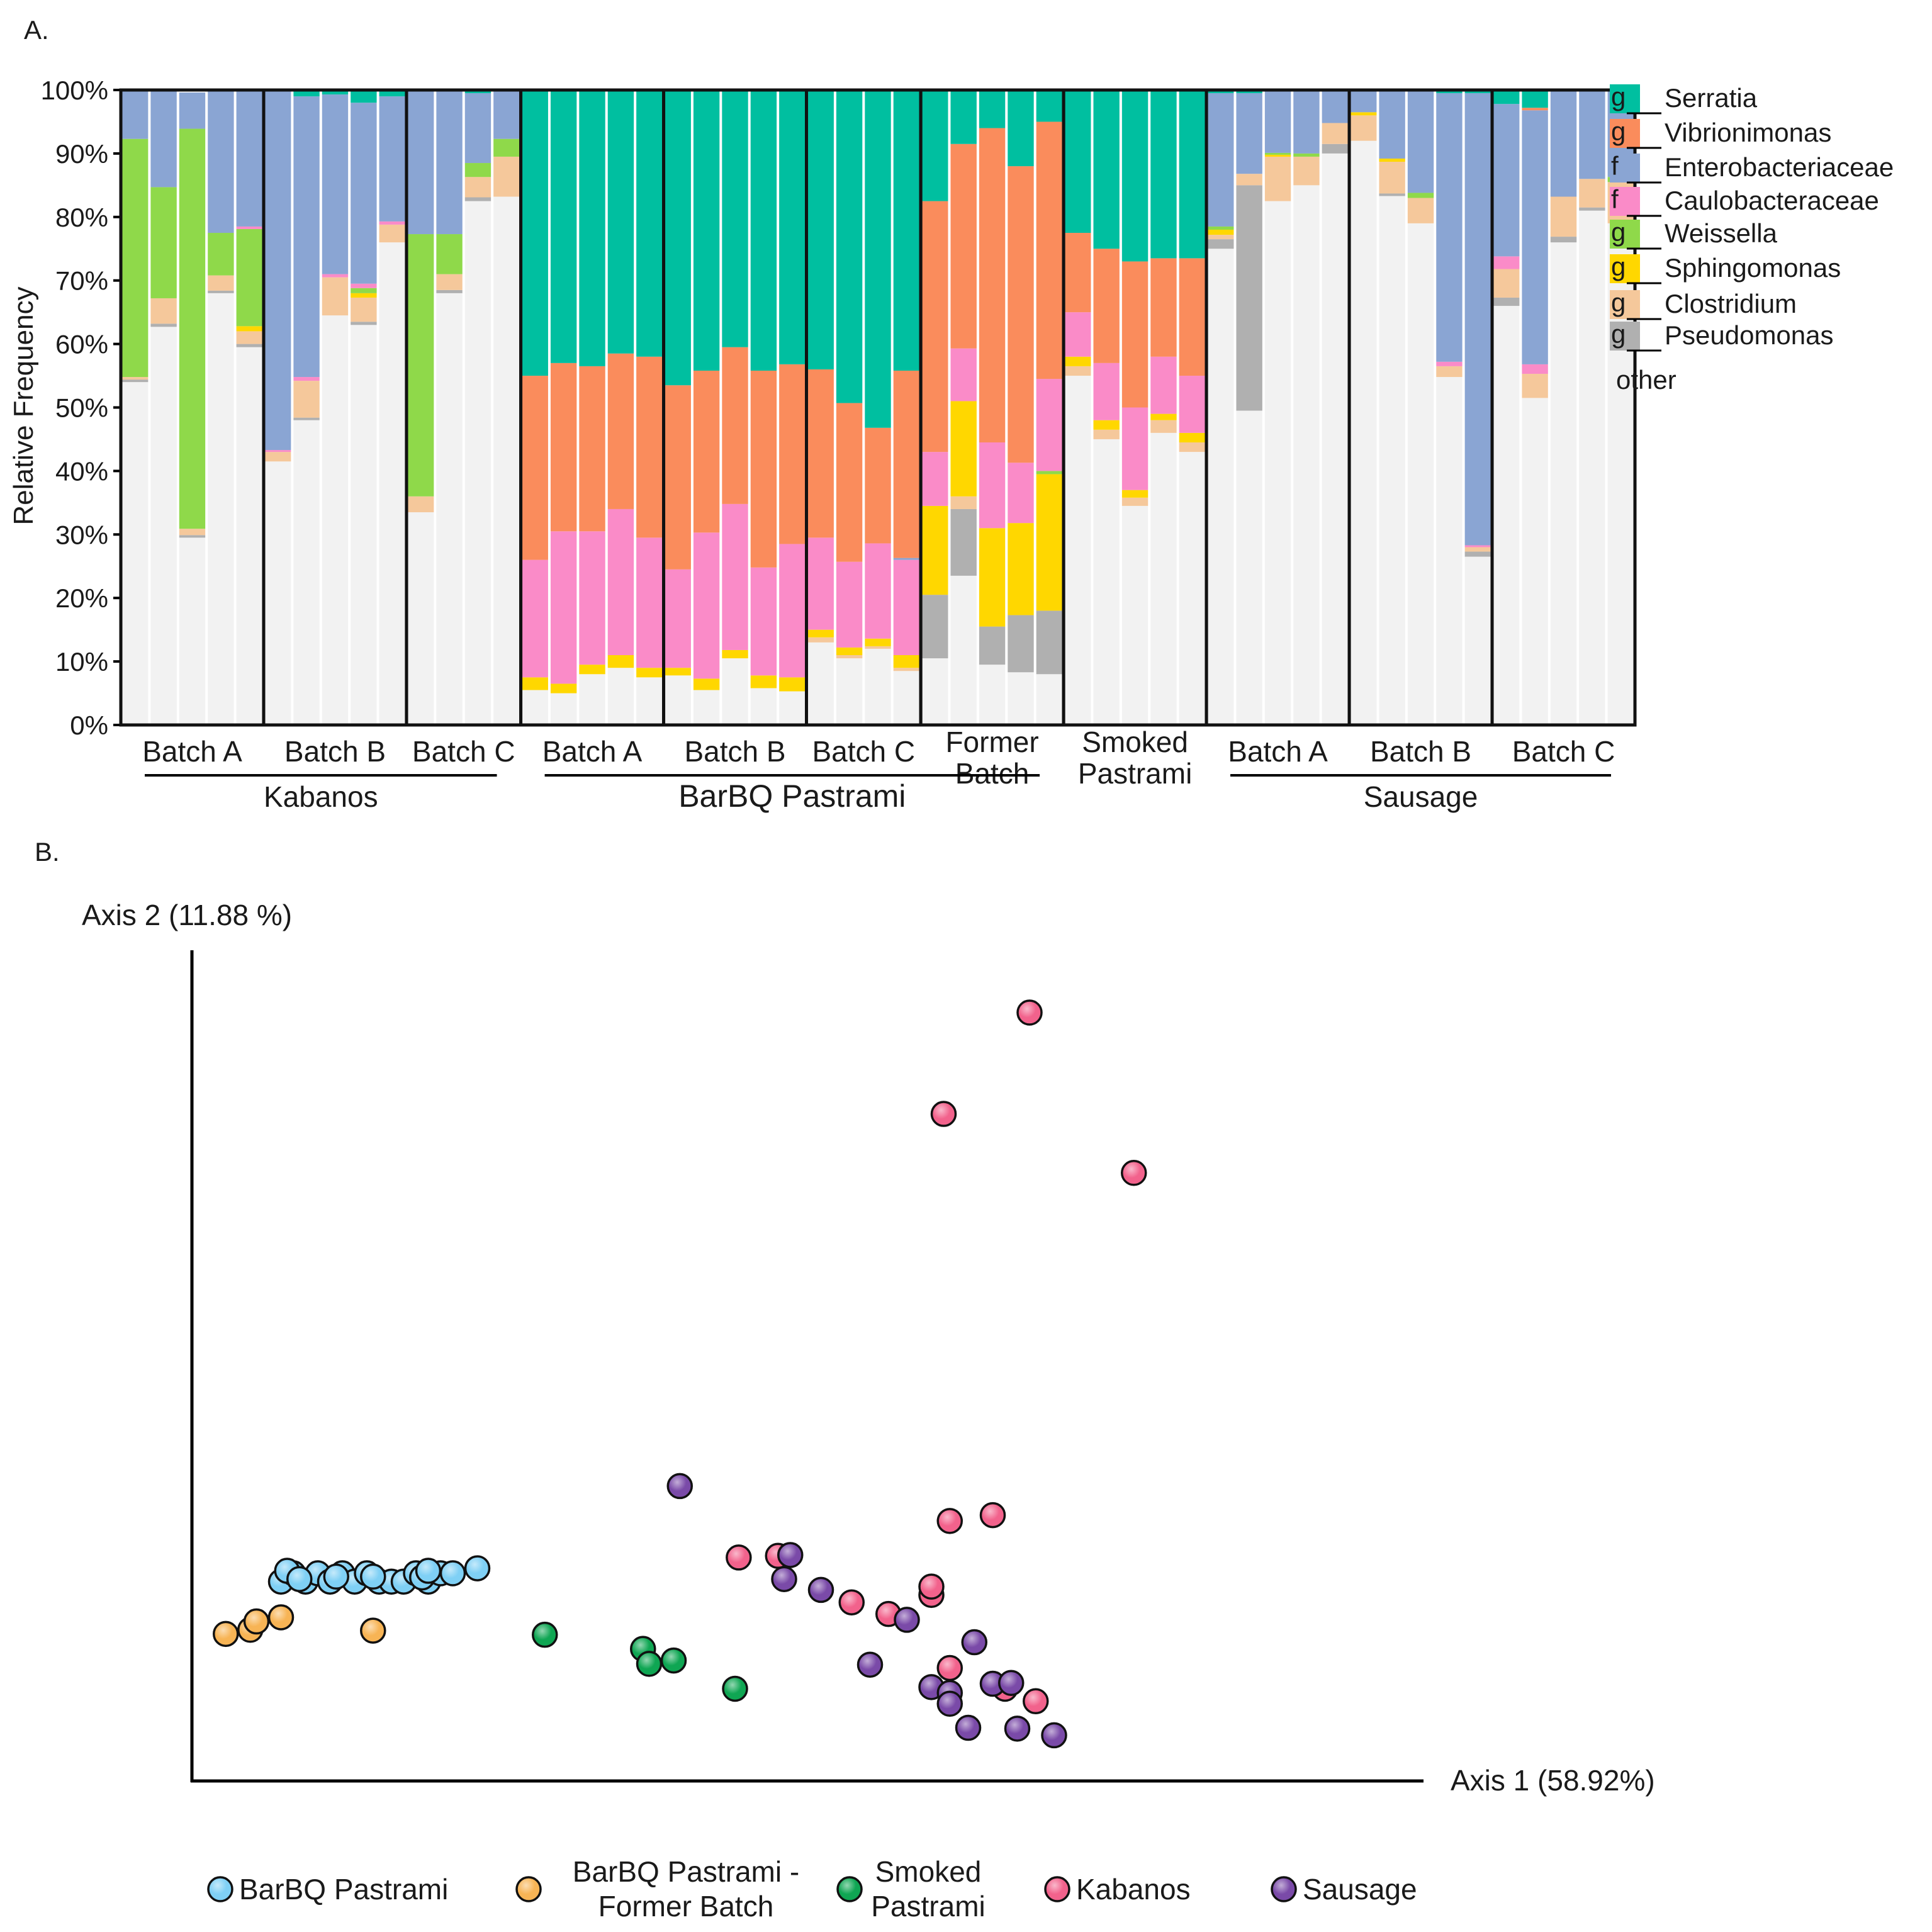  I want to click on legend-marker-shine, so click(849, 1889).